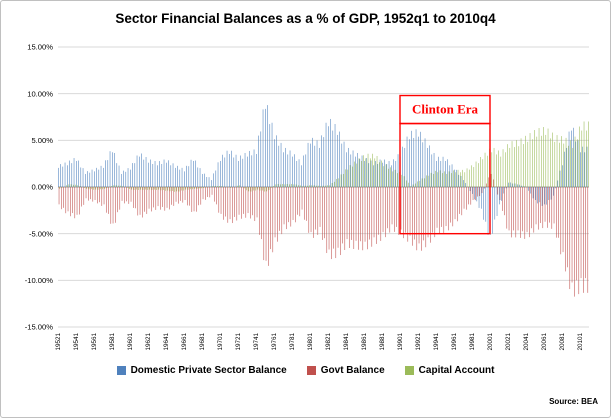 The width and height of the screenshot is (611, 418). Describe the element at coordinates (208, 370) in the screenshot. I see `legend-label-private: Domestic Private Sector Balance` at that location.